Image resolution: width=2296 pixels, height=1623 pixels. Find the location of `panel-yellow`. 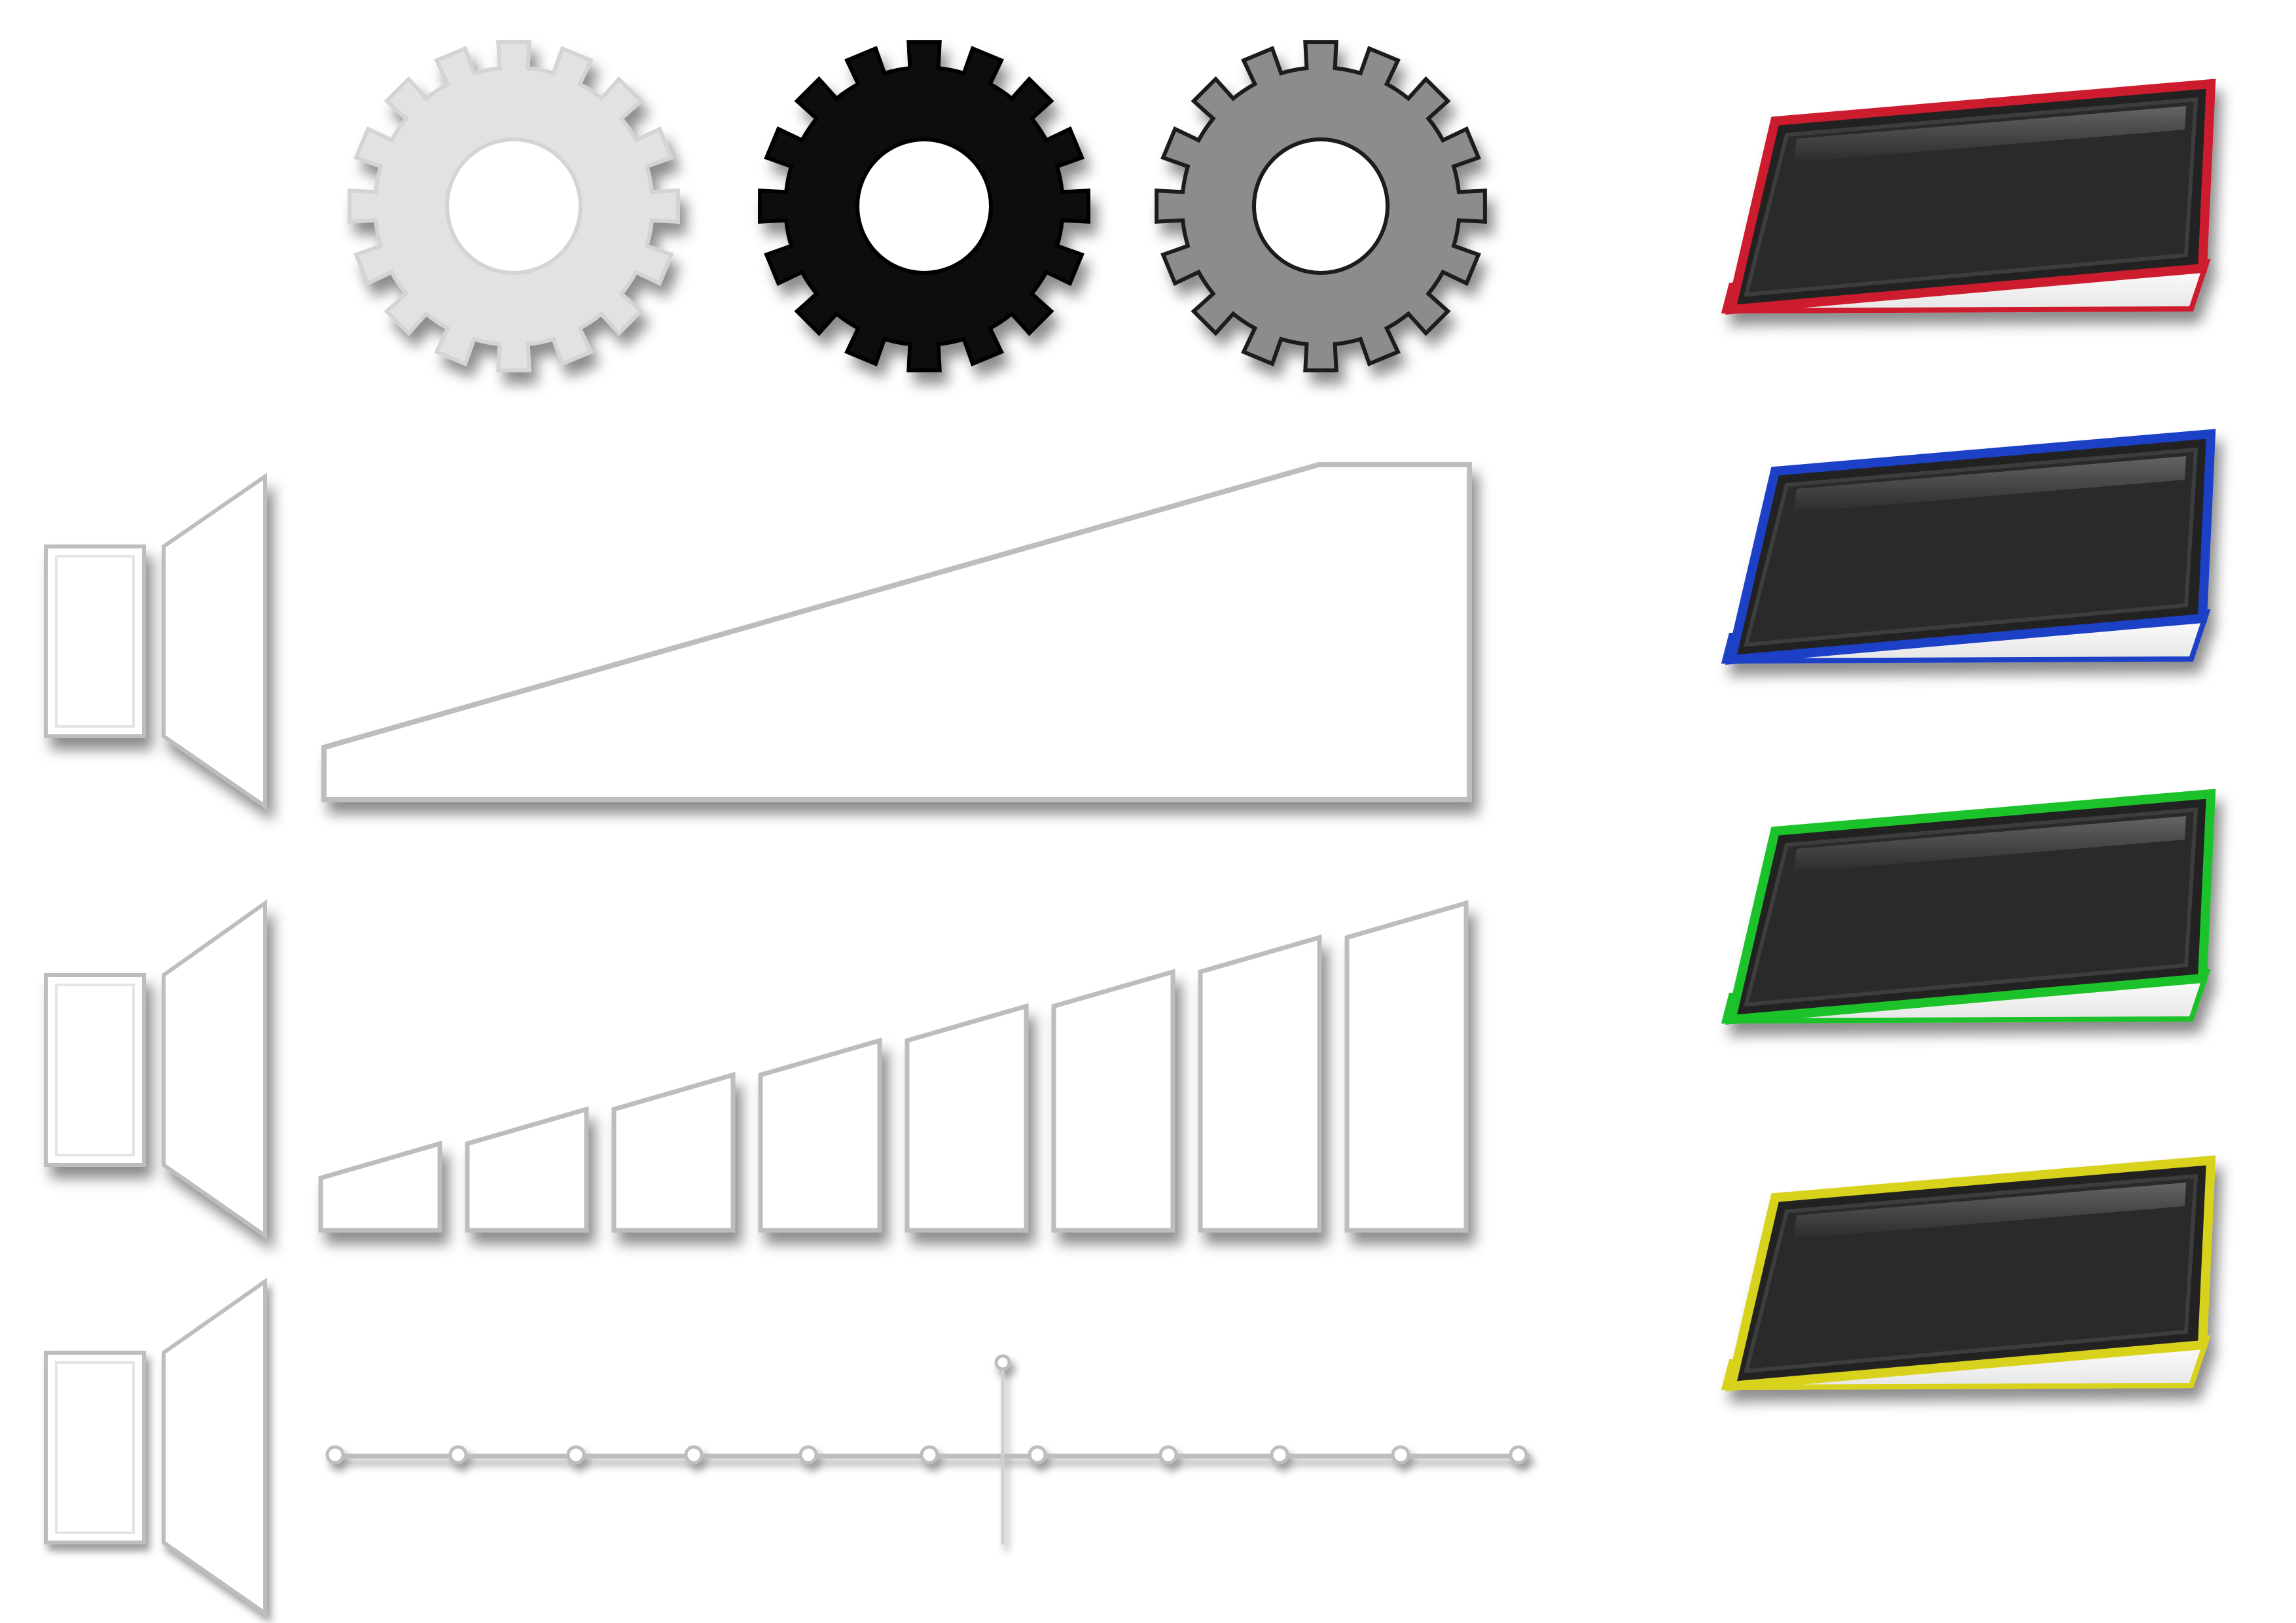

panel-yellow is located at coordinates (1968, 1273).